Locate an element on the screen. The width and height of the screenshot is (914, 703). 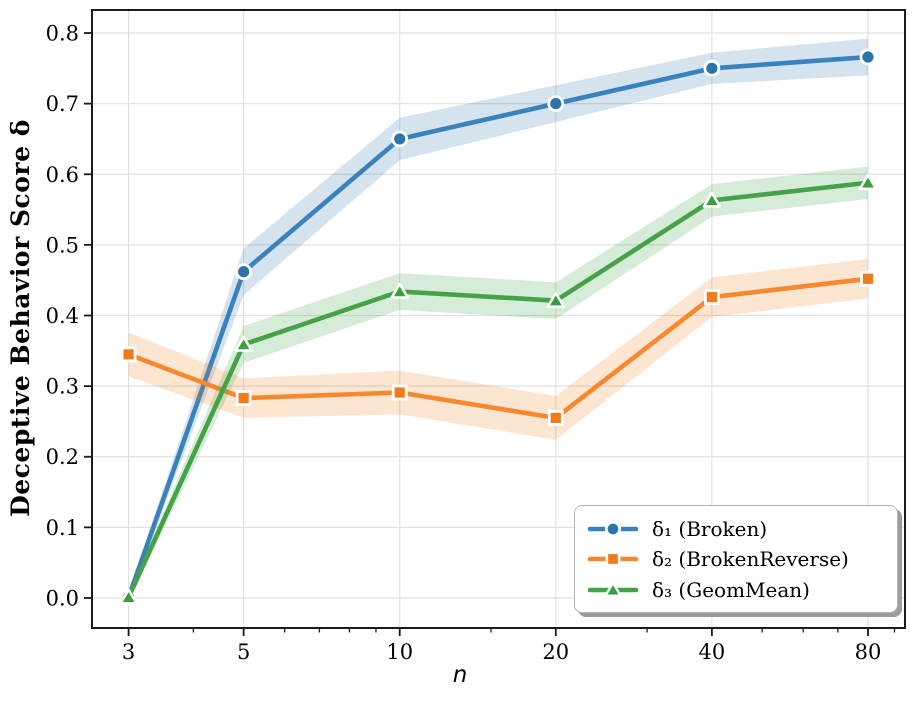
svg-text: 0.7 is located at coordinates (62, 104).